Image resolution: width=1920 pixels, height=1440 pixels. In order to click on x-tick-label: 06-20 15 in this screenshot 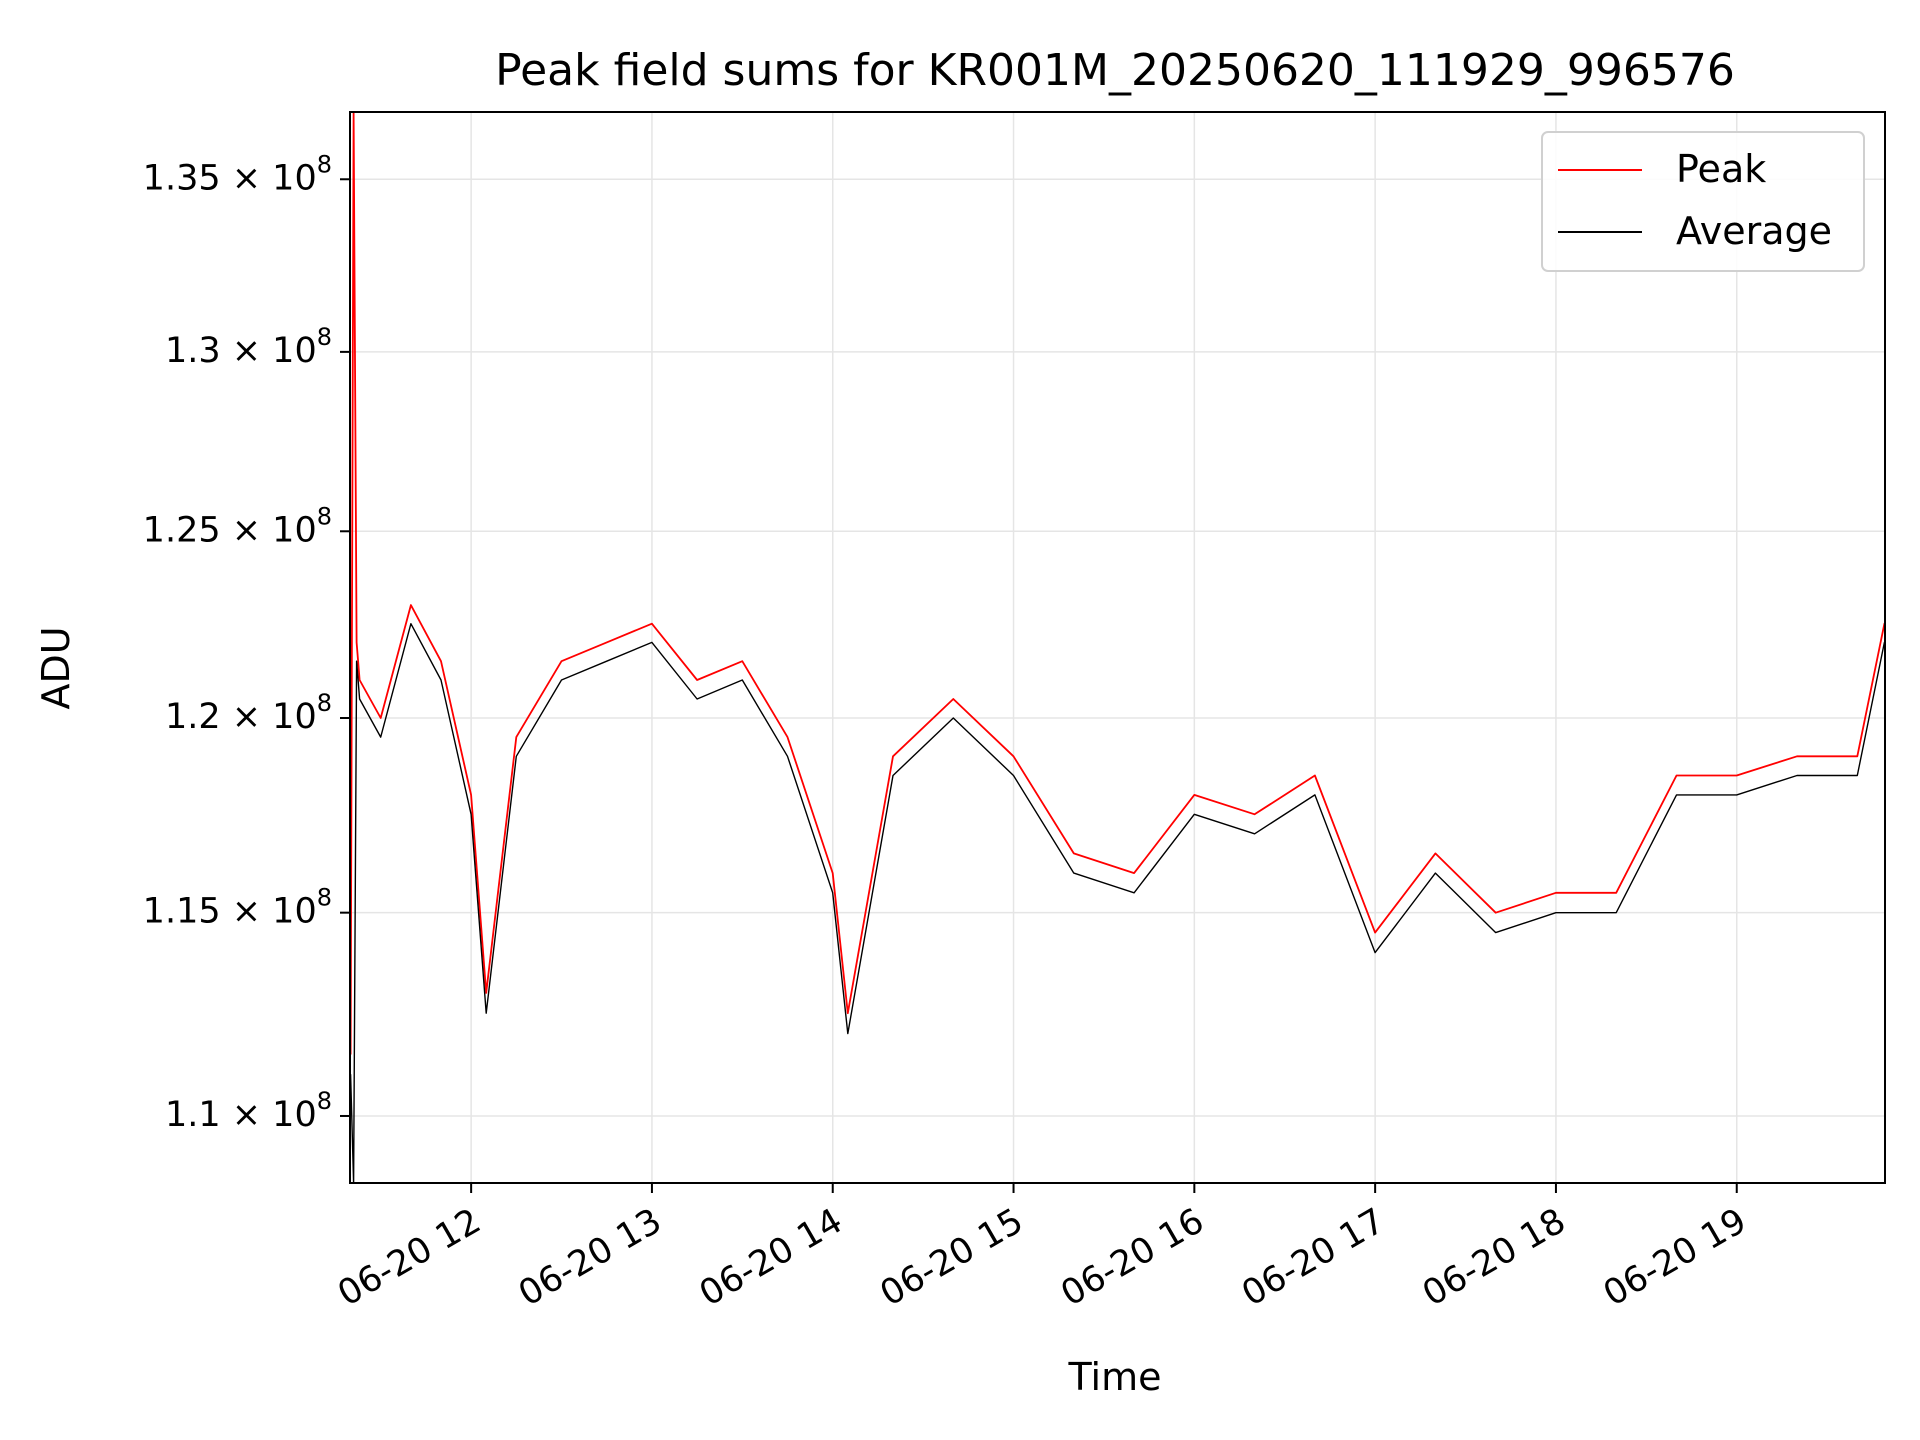, I will do `click(952, 1257)`.